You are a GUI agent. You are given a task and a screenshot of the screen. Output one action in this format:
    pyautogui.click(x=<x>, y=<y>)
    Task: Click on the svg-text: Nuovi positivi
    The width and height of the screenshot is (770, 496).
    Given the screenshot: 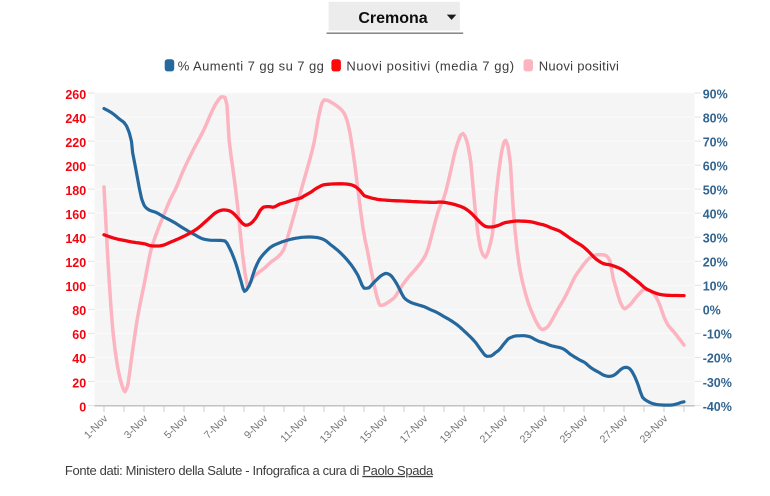 What is the action you would take?
    pyautogui.click(x=579, y=66)
    